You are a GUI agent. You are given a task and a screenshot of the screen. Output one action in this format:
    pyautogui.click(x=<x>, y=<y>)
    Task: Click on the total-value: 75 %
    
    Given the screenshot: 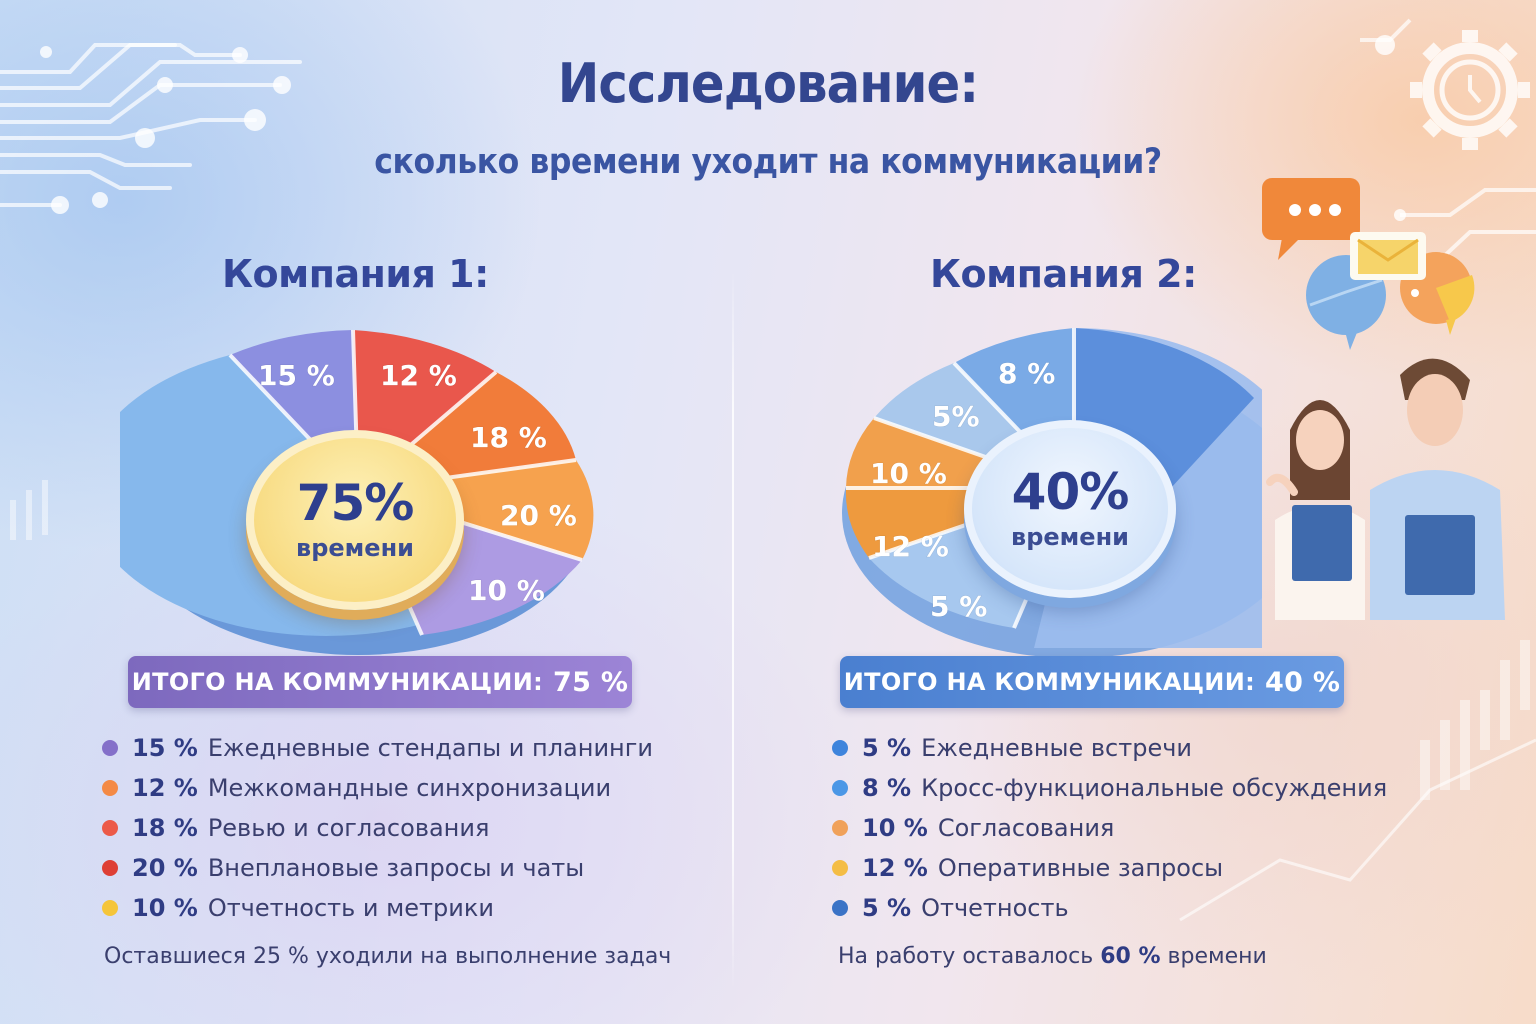 What is the action you would take?
    pyautogui.click(x=590, y=682)
    